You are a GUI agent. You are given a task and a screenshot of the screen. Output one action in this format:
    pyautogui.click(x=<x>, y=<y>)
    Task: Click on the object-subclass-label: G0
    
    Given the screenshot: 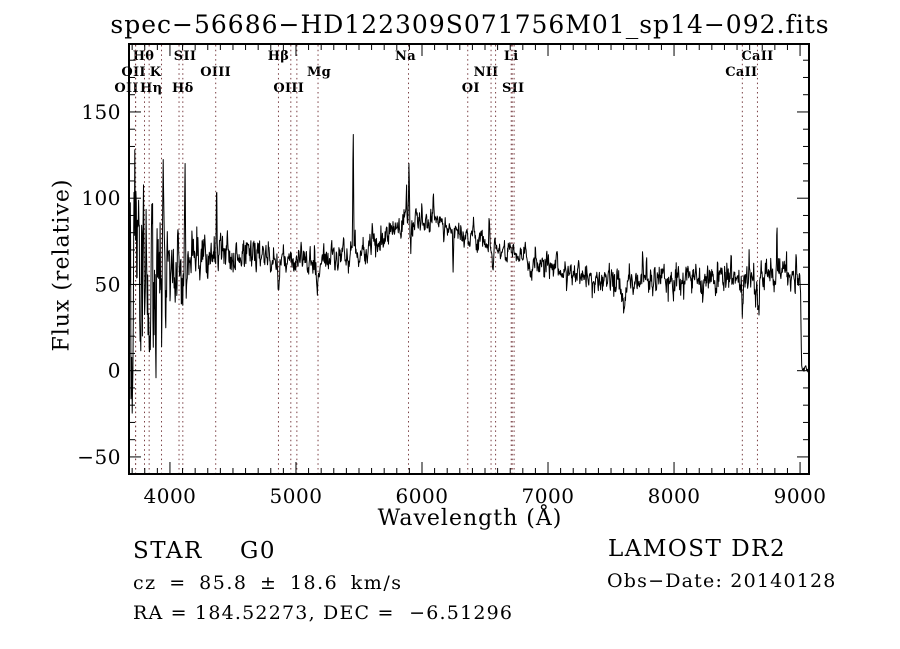 What is the action you would take?
    pyautogui.click(x=258, y=551)
    